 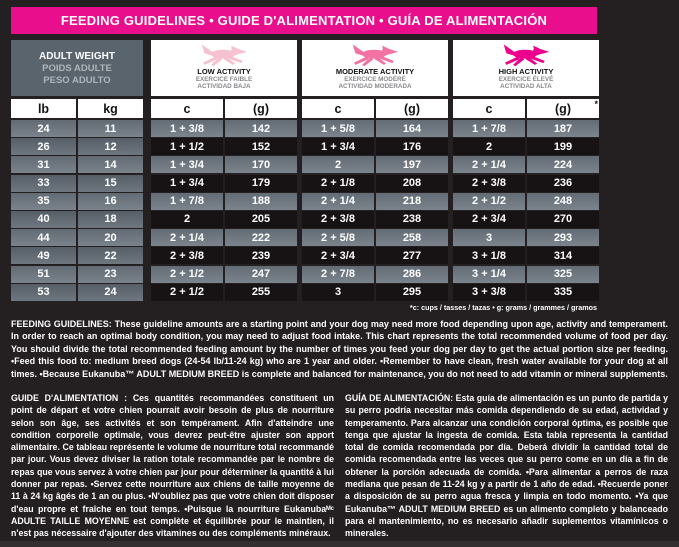 I want to click on table-cell: 236, so click(x=563, y=183).